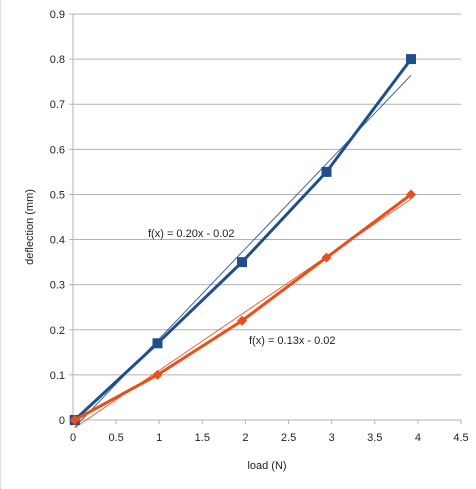  I want to click on y-tick-label: 0.4, so click(57, 241).